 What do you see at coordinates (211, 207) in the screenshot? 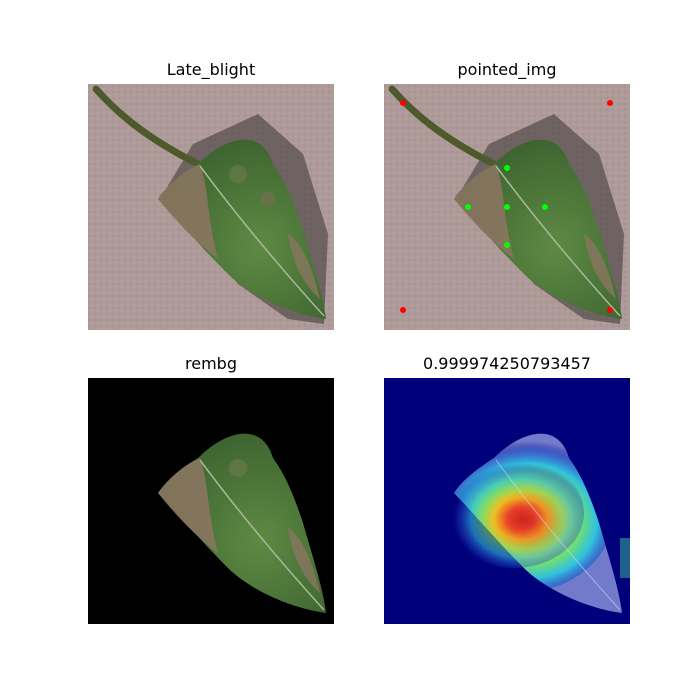
I see `late-blight-image` at bounding box center [211, 207].